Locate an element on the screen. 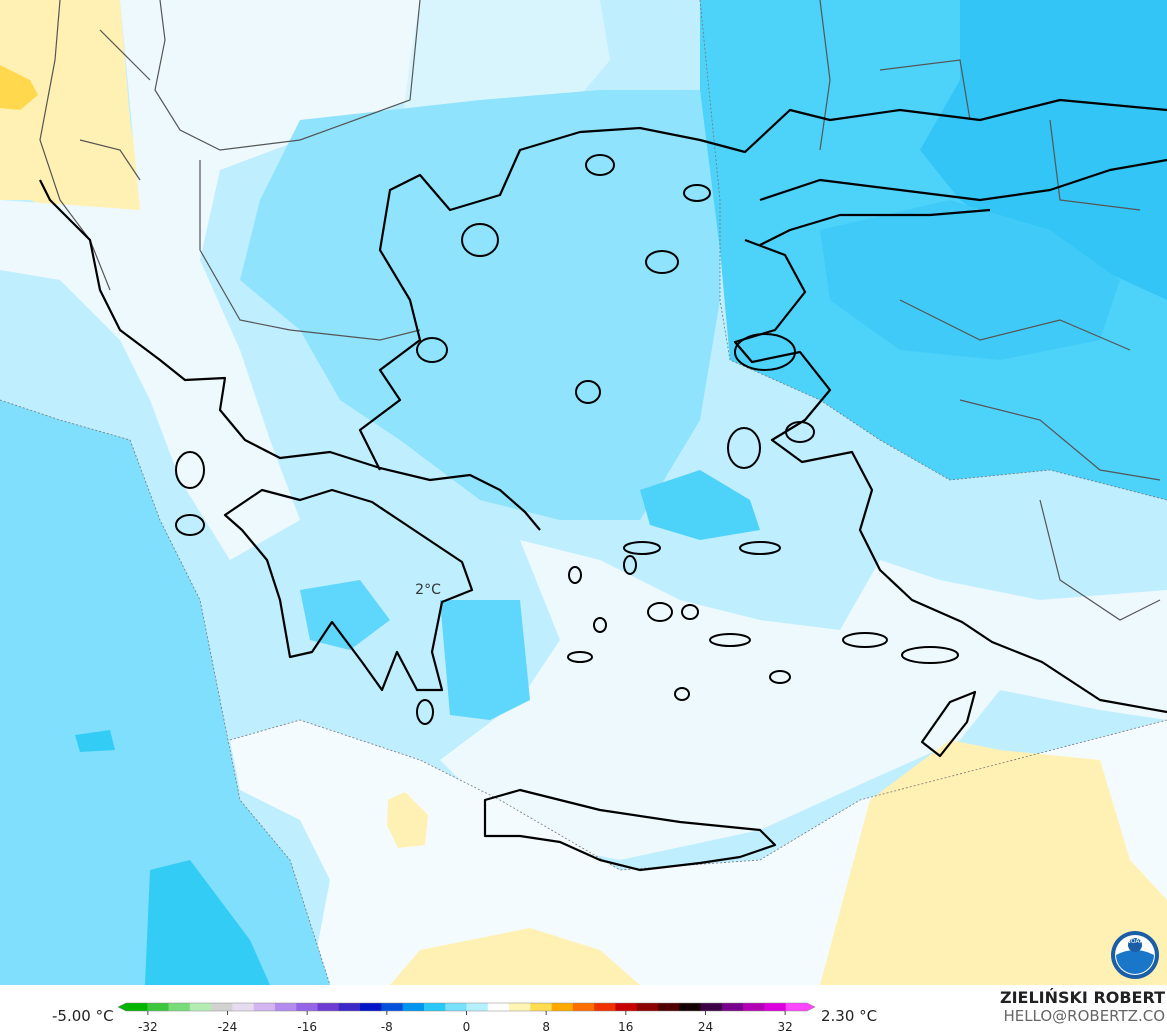  colorbar-tick-label: 0 is located at coordinates (467, 1027).